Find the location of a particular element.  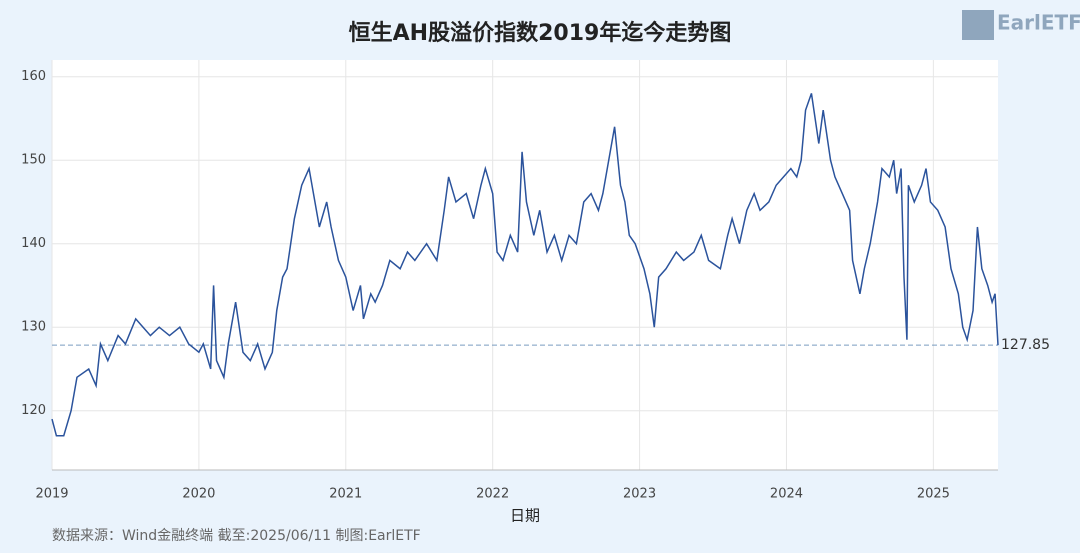

x-tick-label: 2025 is located at coordinates (933, 494).